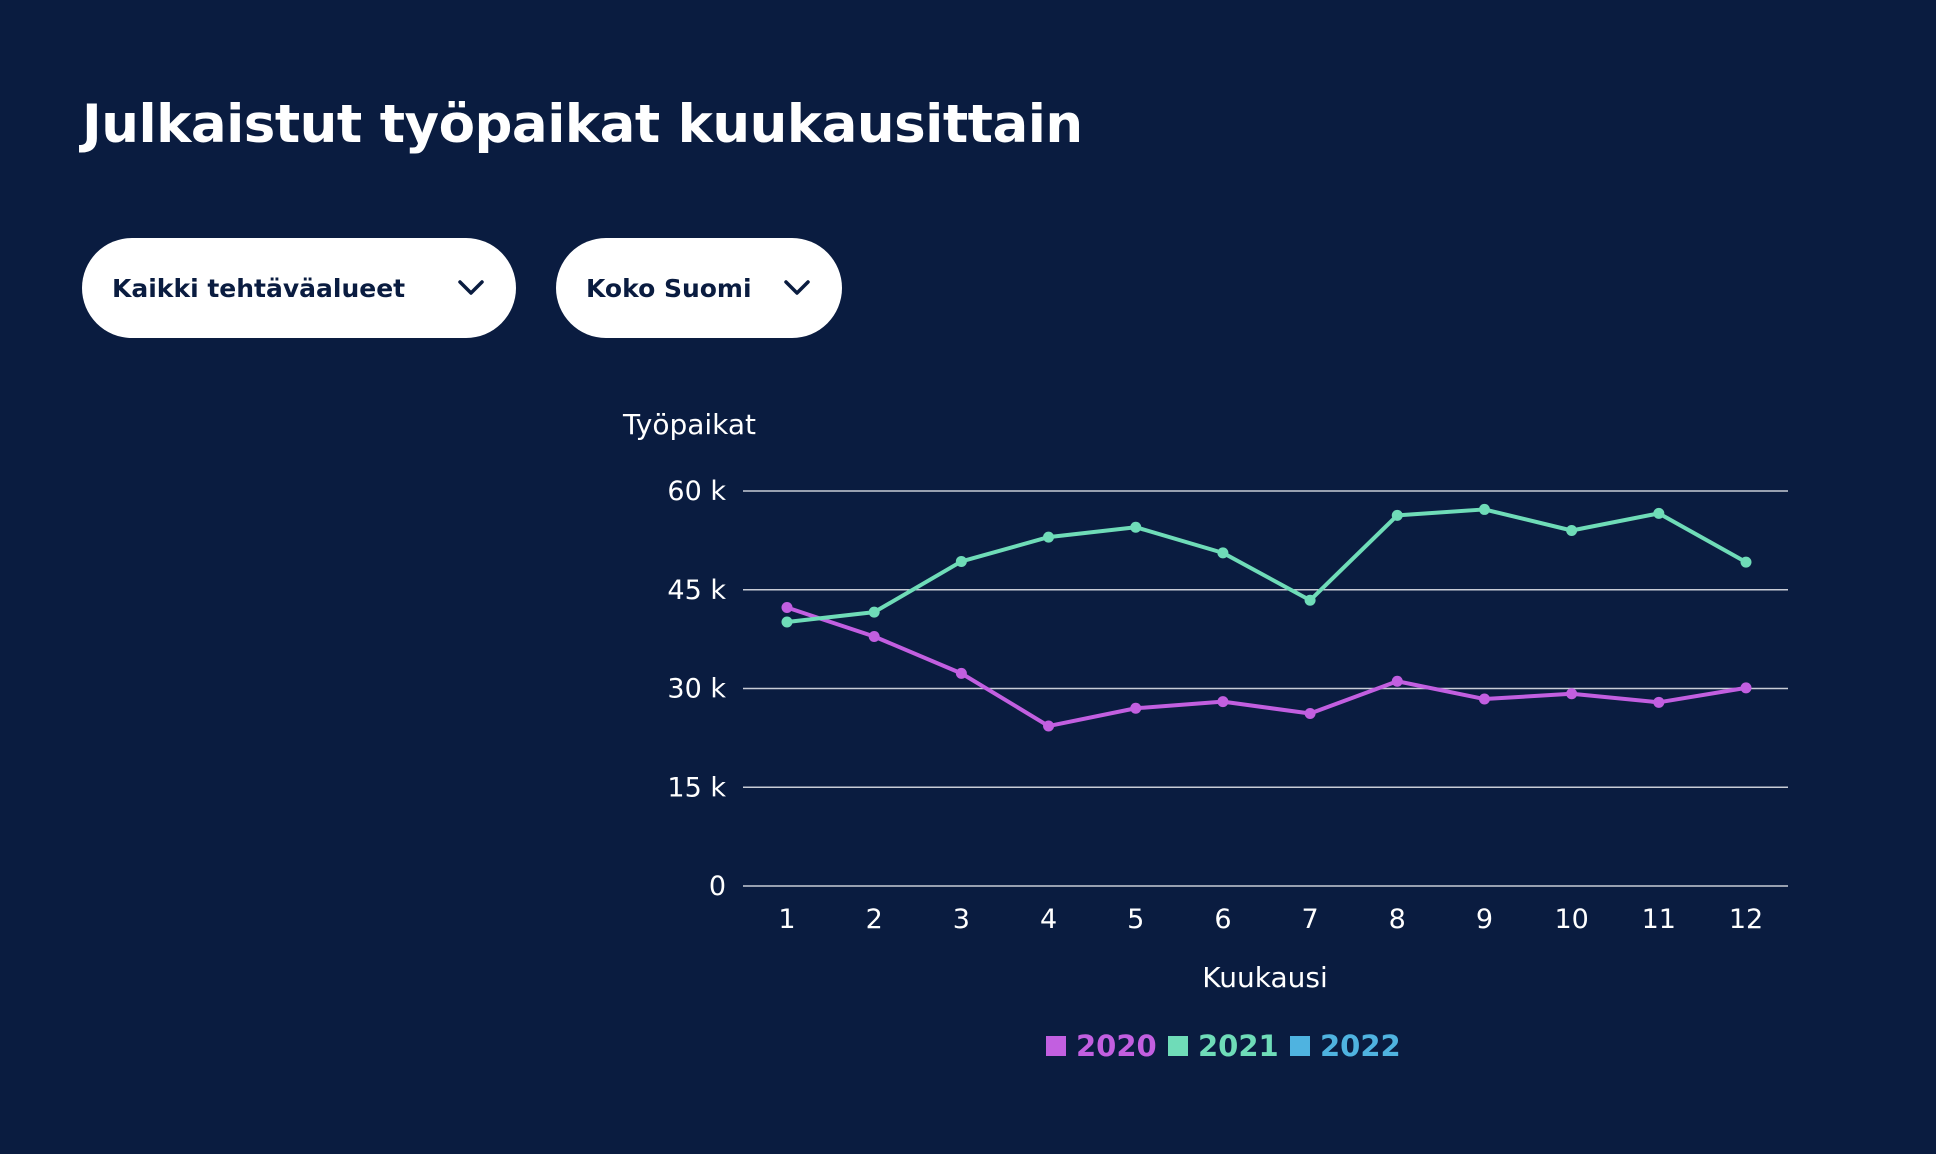 This screenshot has width=1936, height=1154. Describe the element at coordinates (874, 919) in the screenshot. I see `x-tick-label: 2` at that location.